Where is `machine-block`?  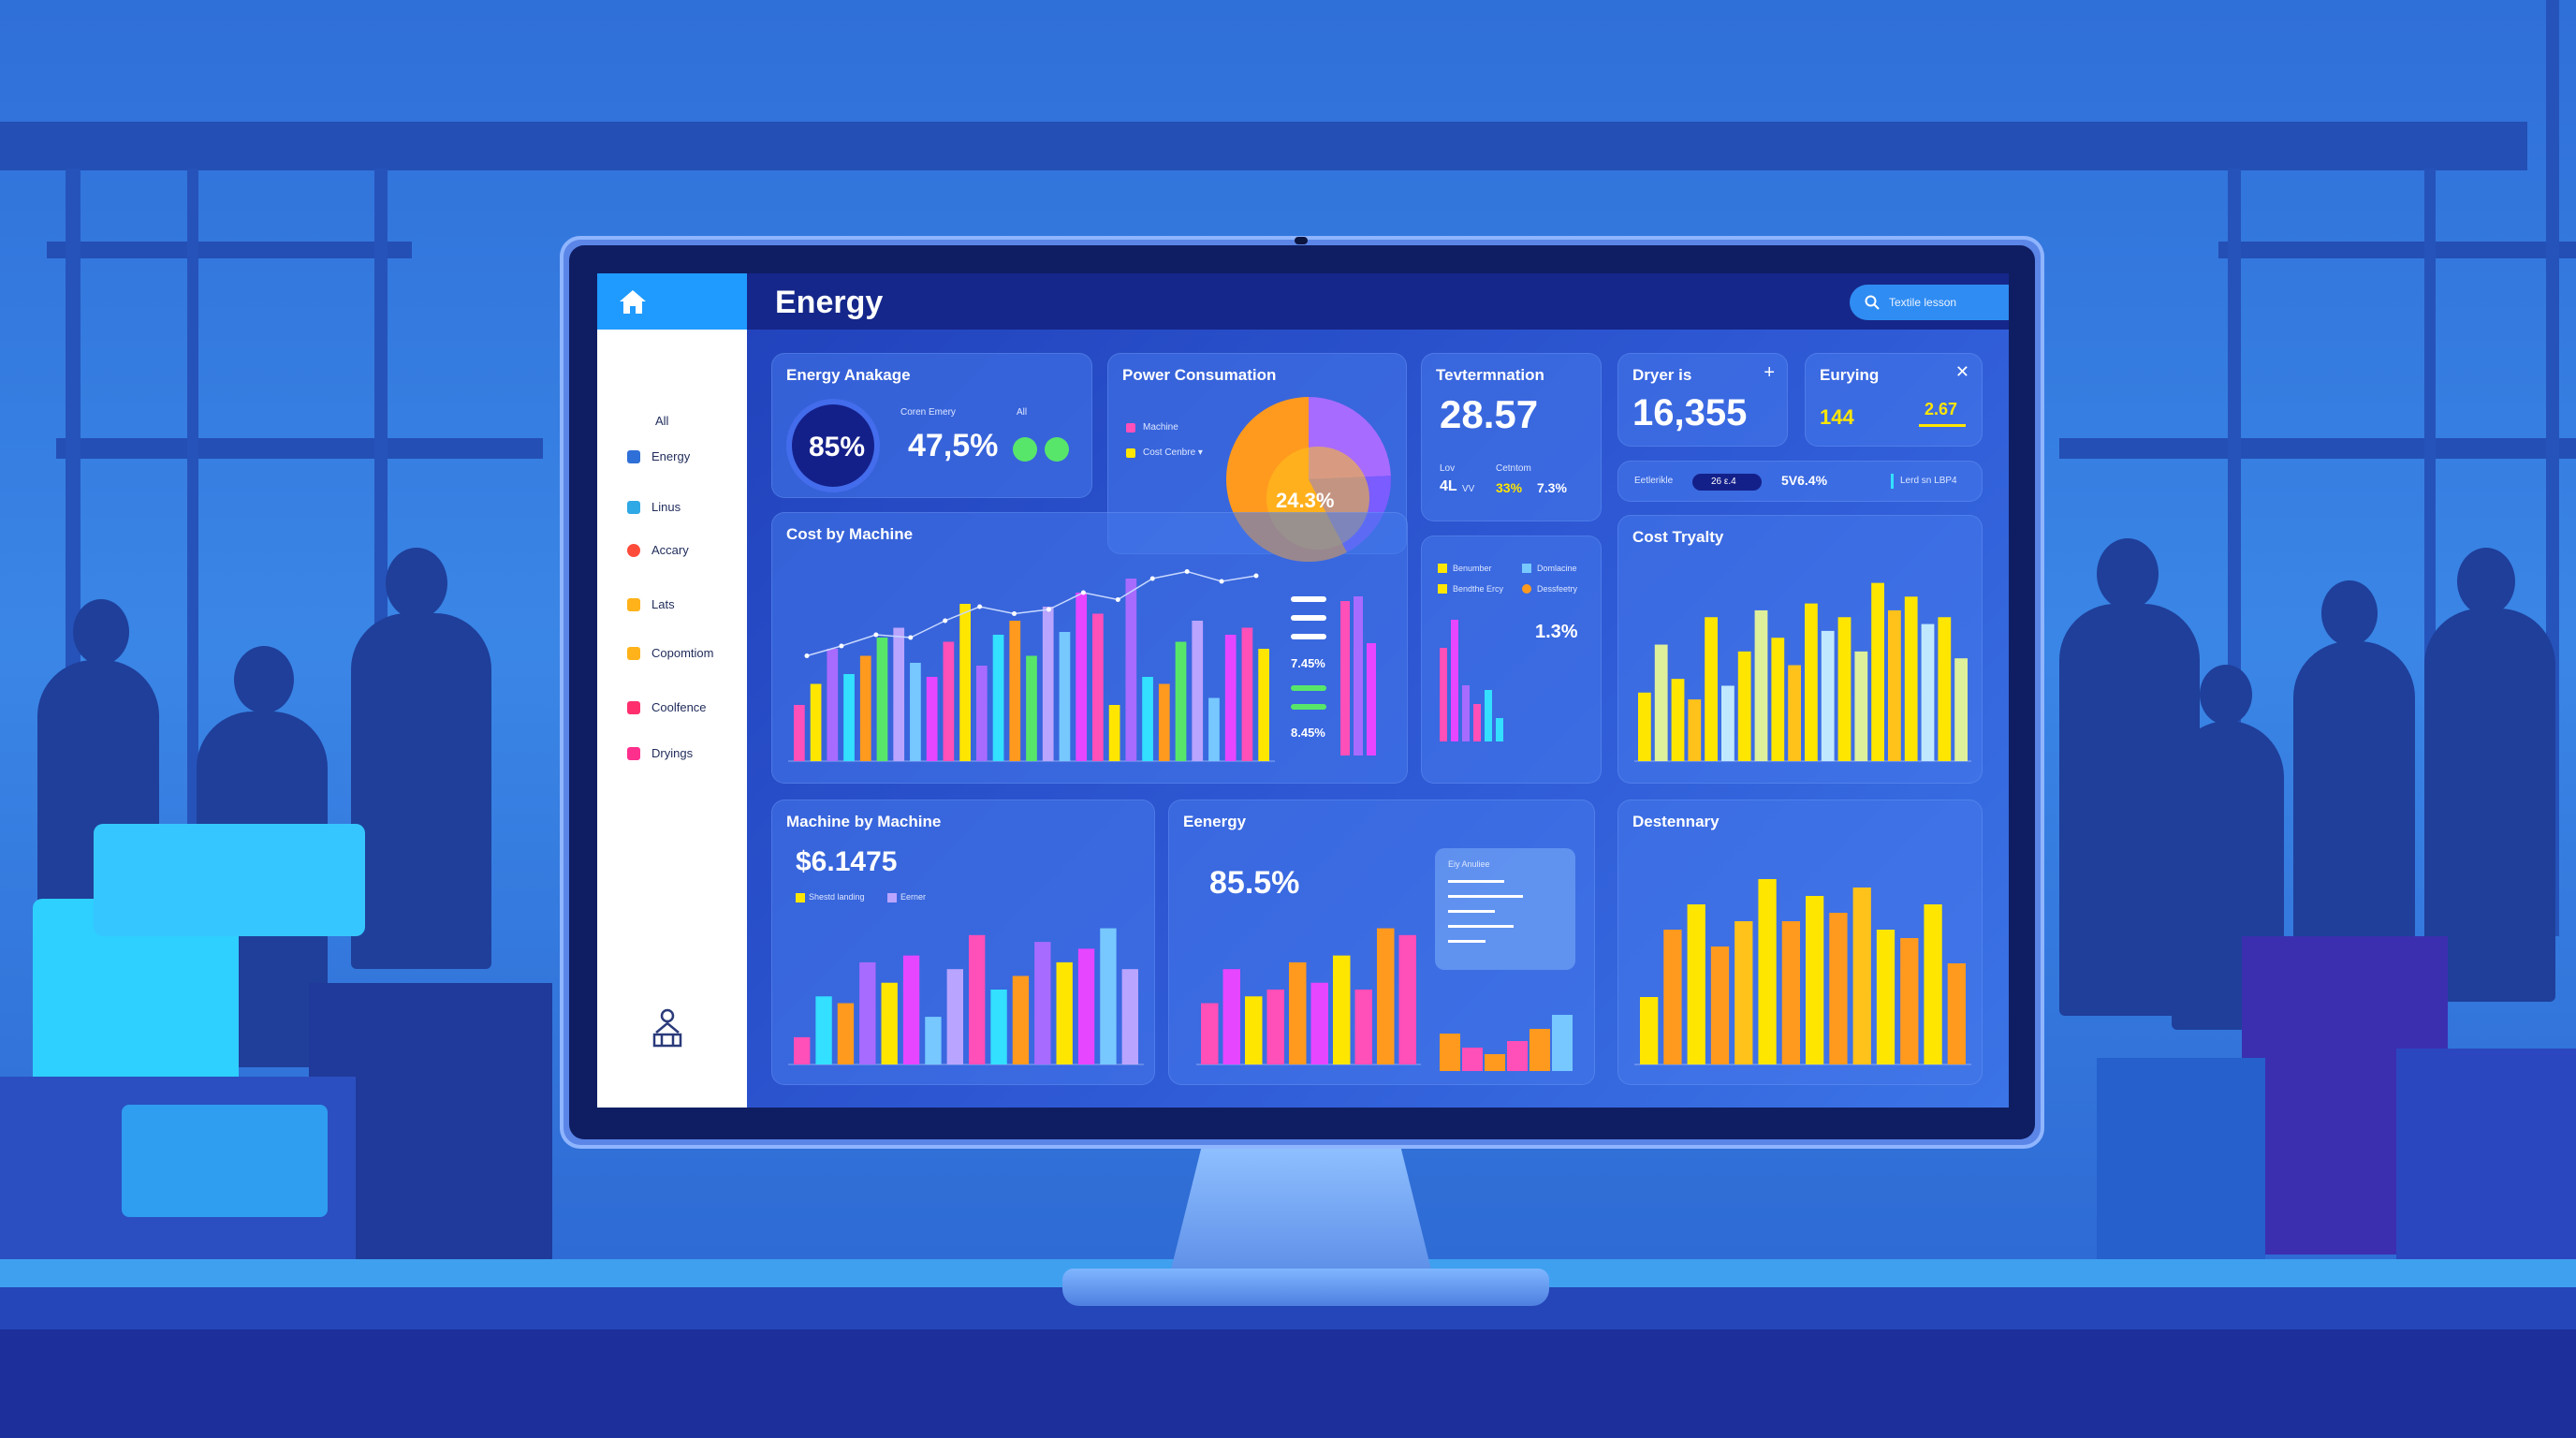
machine-block is located at coordinates (2181, 1161).